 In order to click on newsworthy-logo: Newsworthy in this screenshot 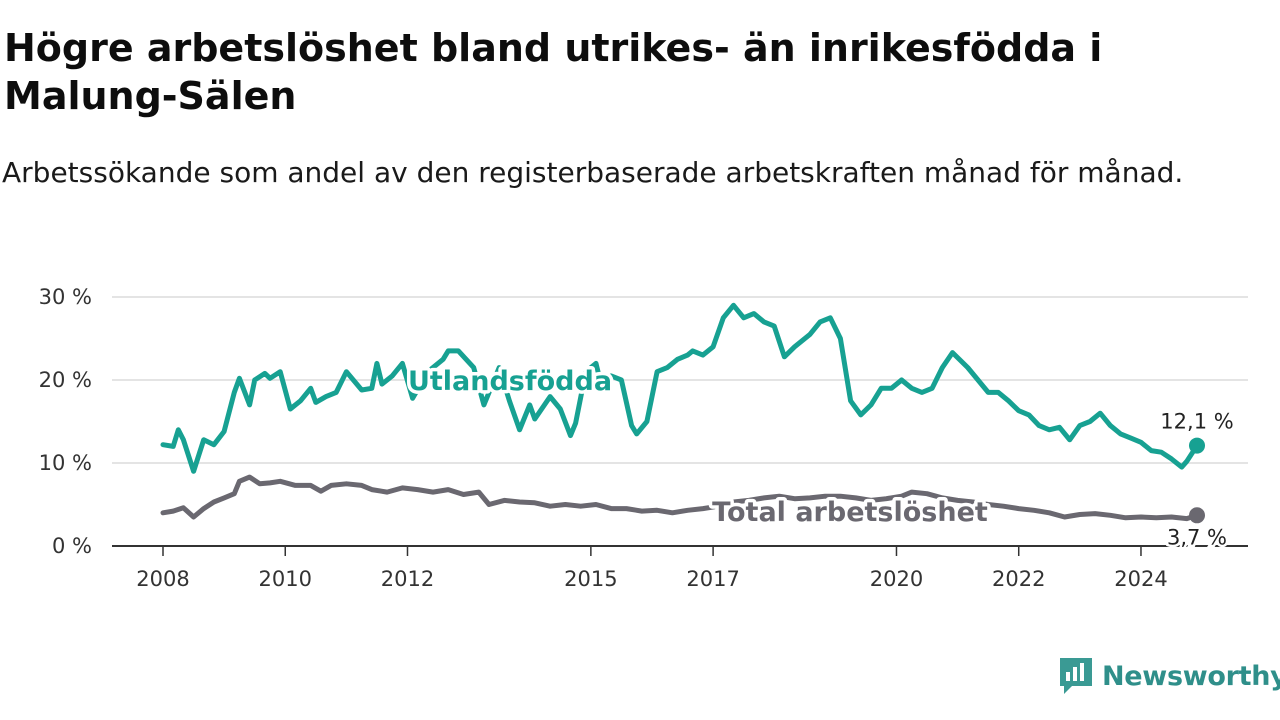, I will do `click(1169, 676)`.